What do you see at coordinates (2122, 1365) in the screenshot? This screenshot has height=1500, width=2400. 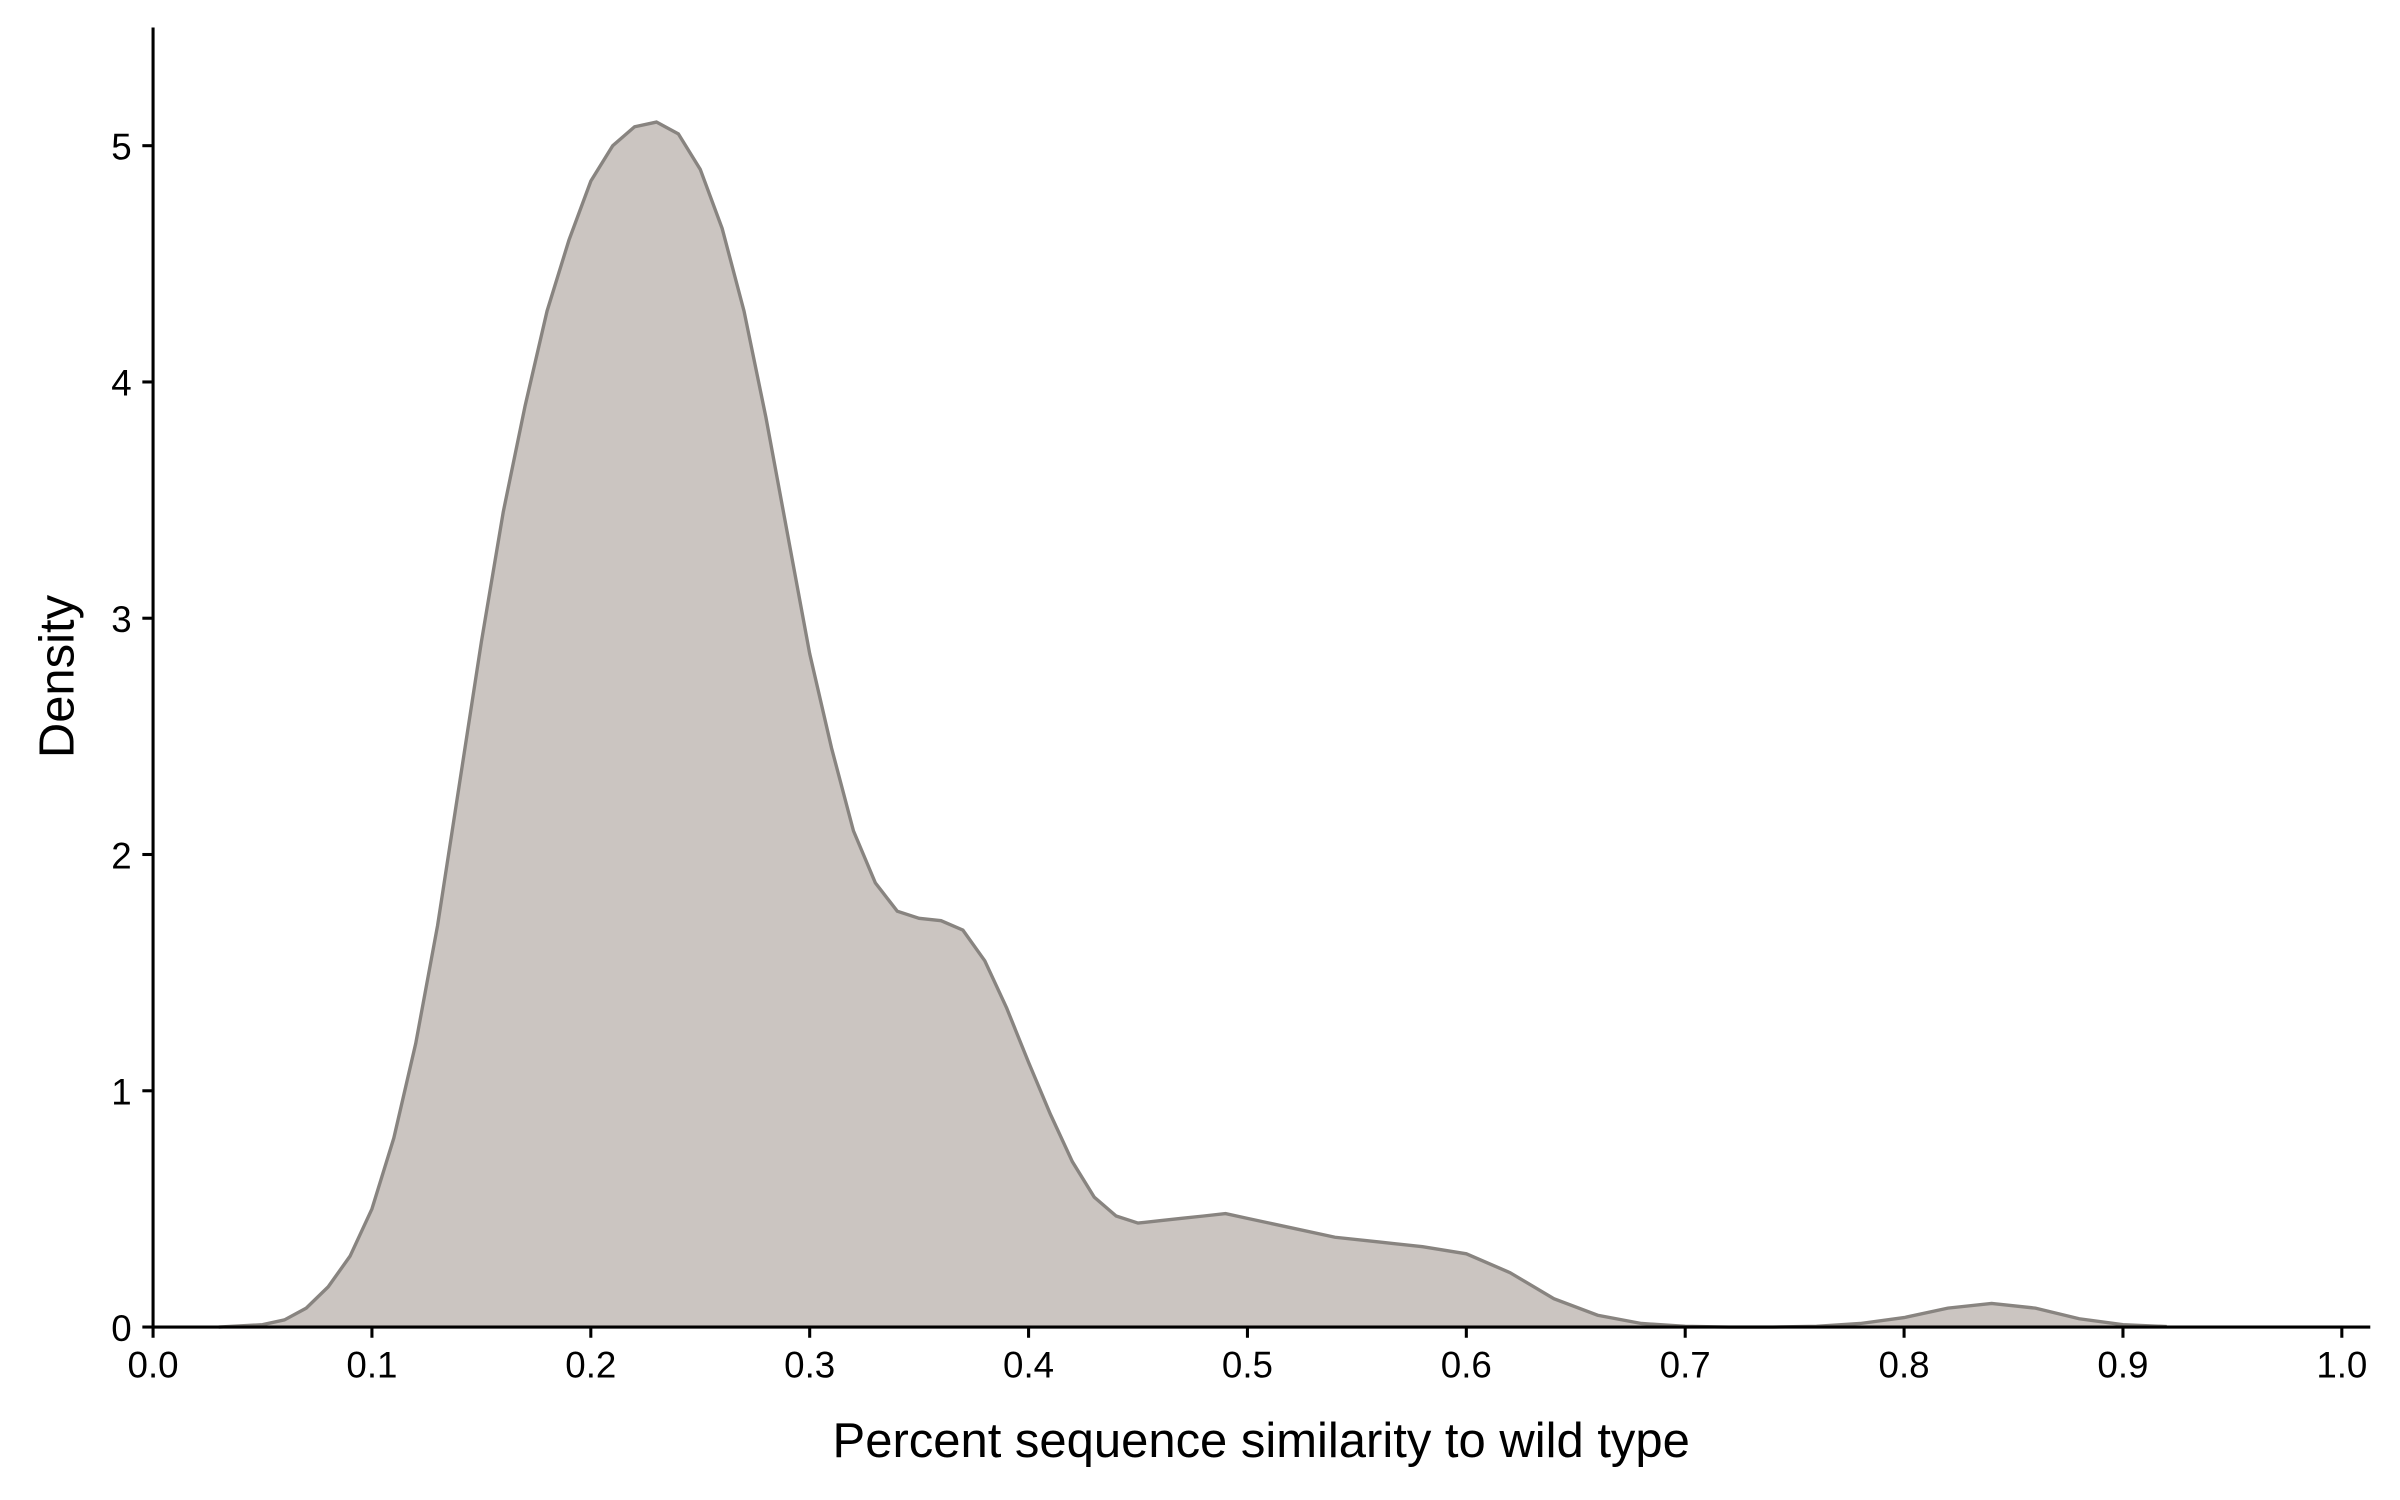 I see `x-tick-label: 0.9` at bounding box center [2122, 1365].